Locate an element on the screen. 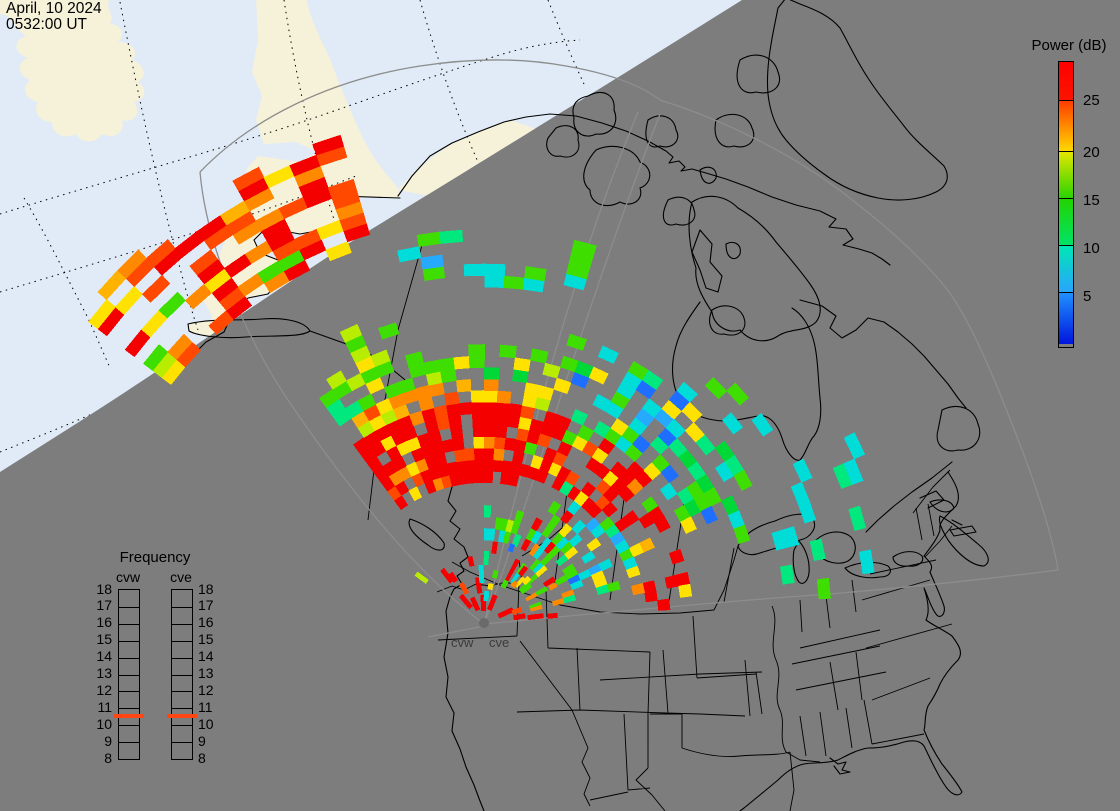  power-tick-label: 5 is located at coordinates (1087, 296).